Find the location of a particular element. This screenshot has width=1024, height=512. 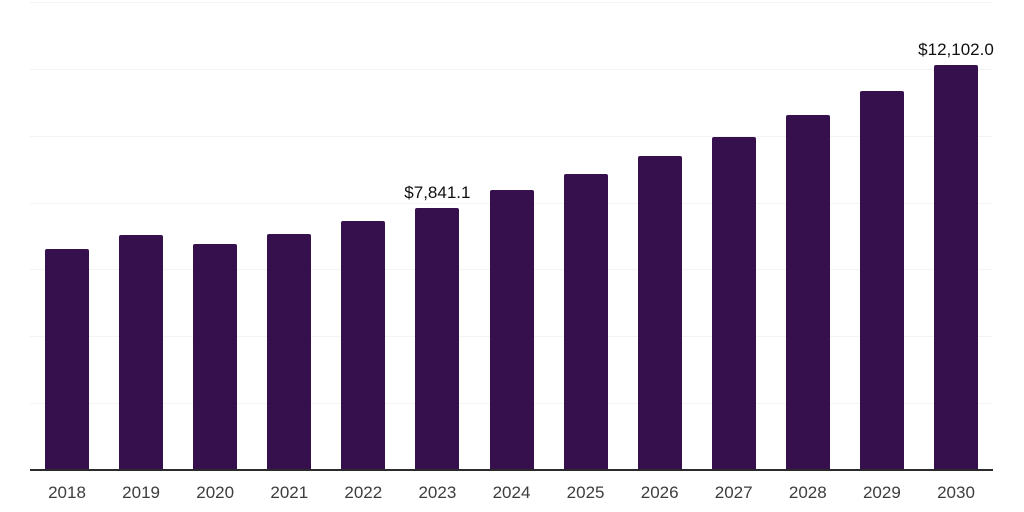

x-axis-line is located at coordinates (511, 470).